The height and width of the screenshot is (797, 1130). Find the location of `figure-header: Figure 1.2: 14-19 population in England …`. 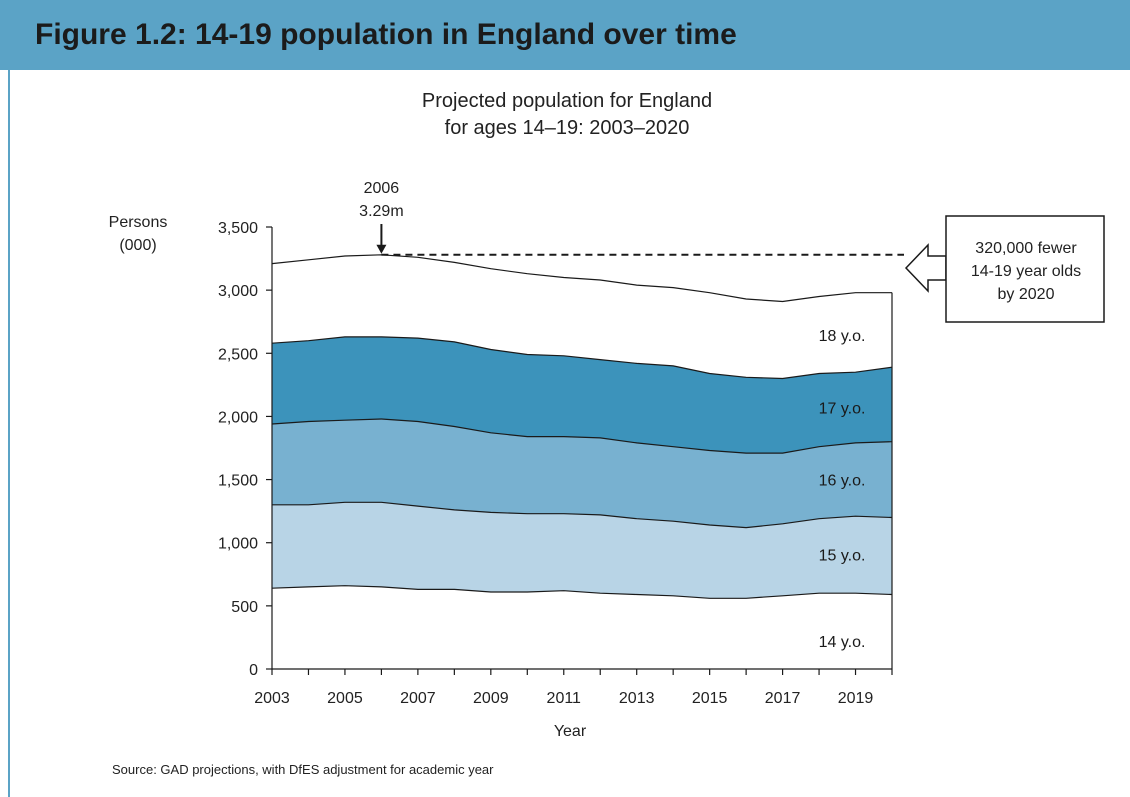

figure-header: Figure 1.2: 14-19 population in England … is located at coordinates (565, 35).